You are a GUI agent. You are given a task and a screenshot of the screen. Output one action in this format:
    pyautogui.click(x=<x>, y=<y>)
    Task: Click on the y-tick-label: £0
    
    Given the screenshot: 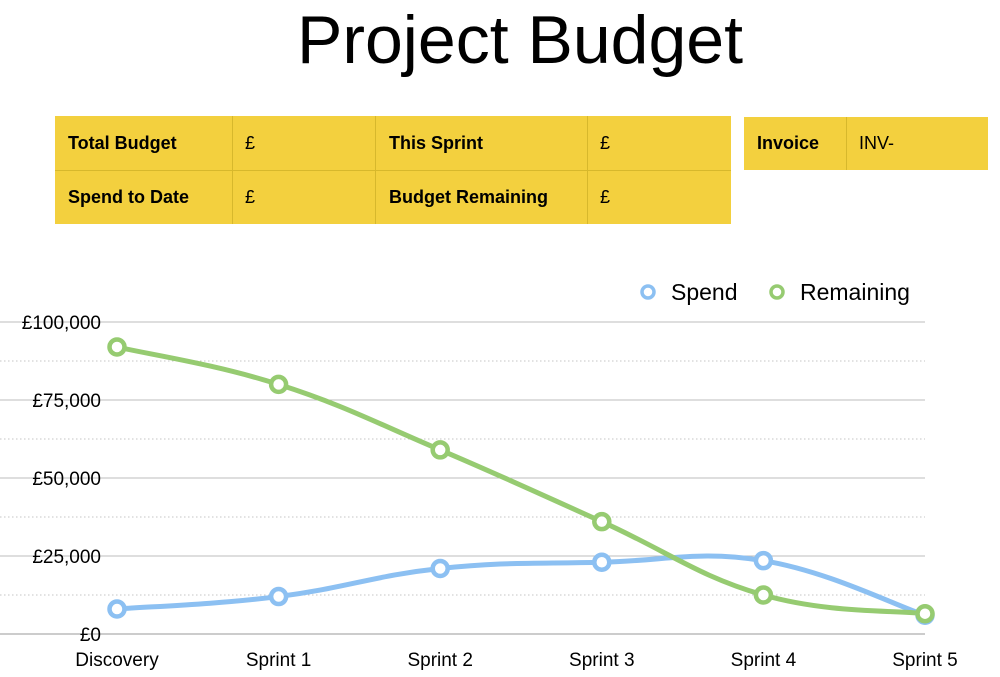 What is the action you would take?
    pyautogui.click(x=90, y=635)
    